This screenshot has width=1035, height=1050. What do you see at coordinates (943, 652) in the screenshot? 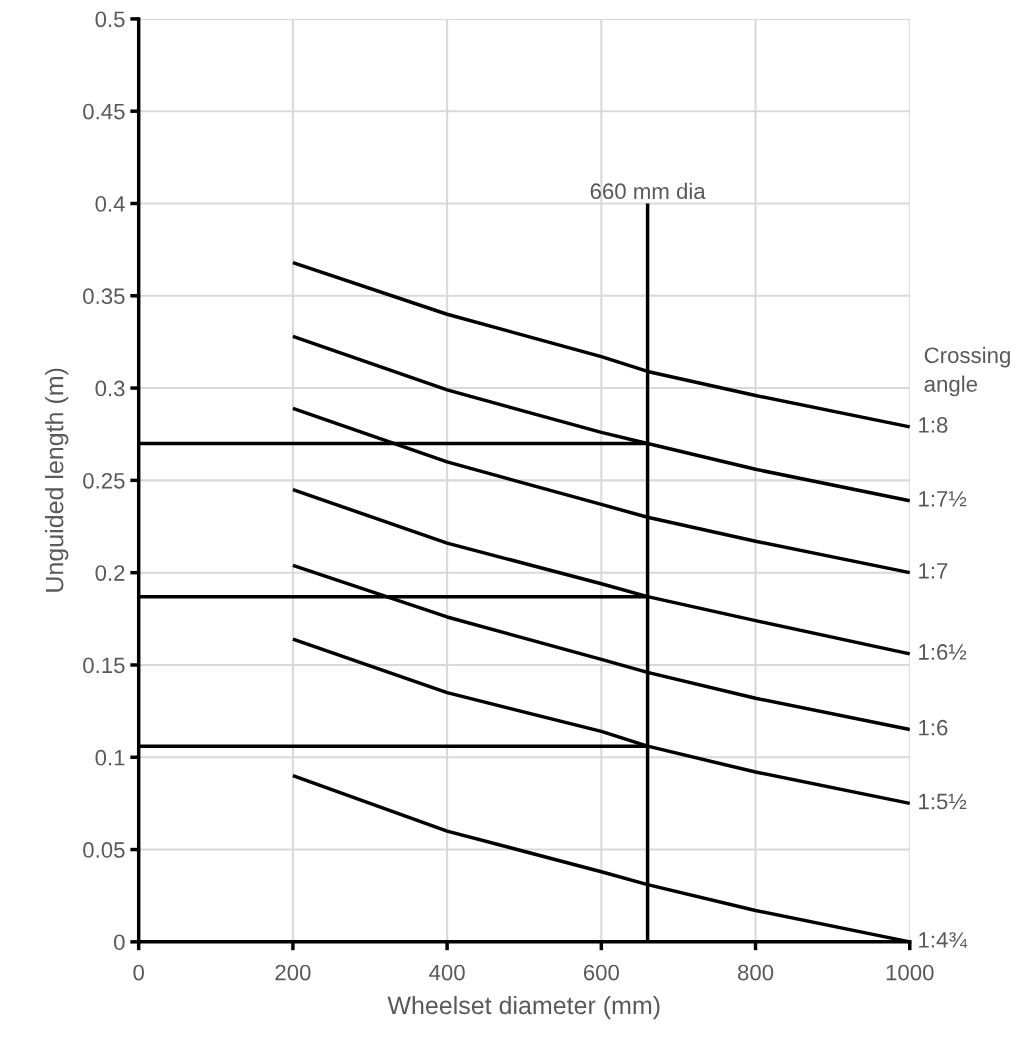
I see `series-label: 1:6½` at bounding box center [943, 652].